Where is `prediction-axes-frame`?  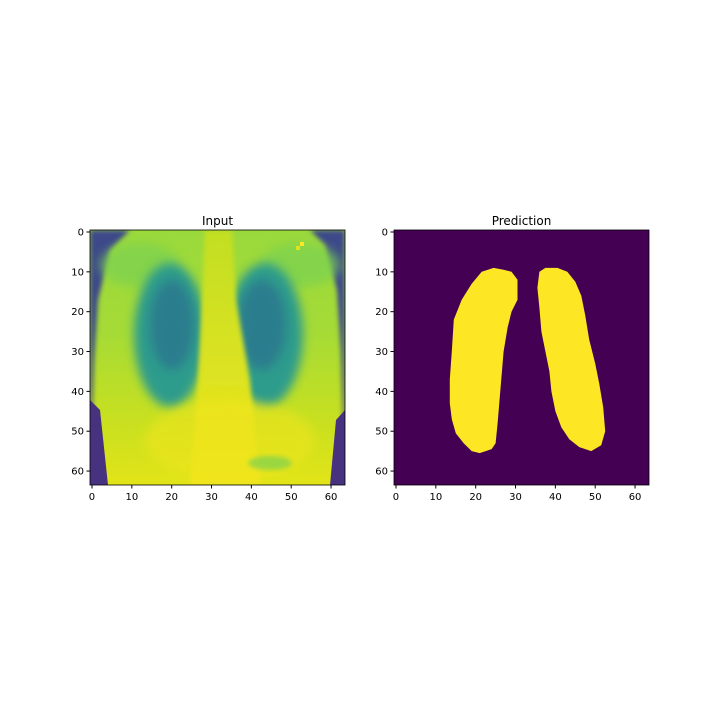 prediction-axes-frame is located at coordinates (521, 357).